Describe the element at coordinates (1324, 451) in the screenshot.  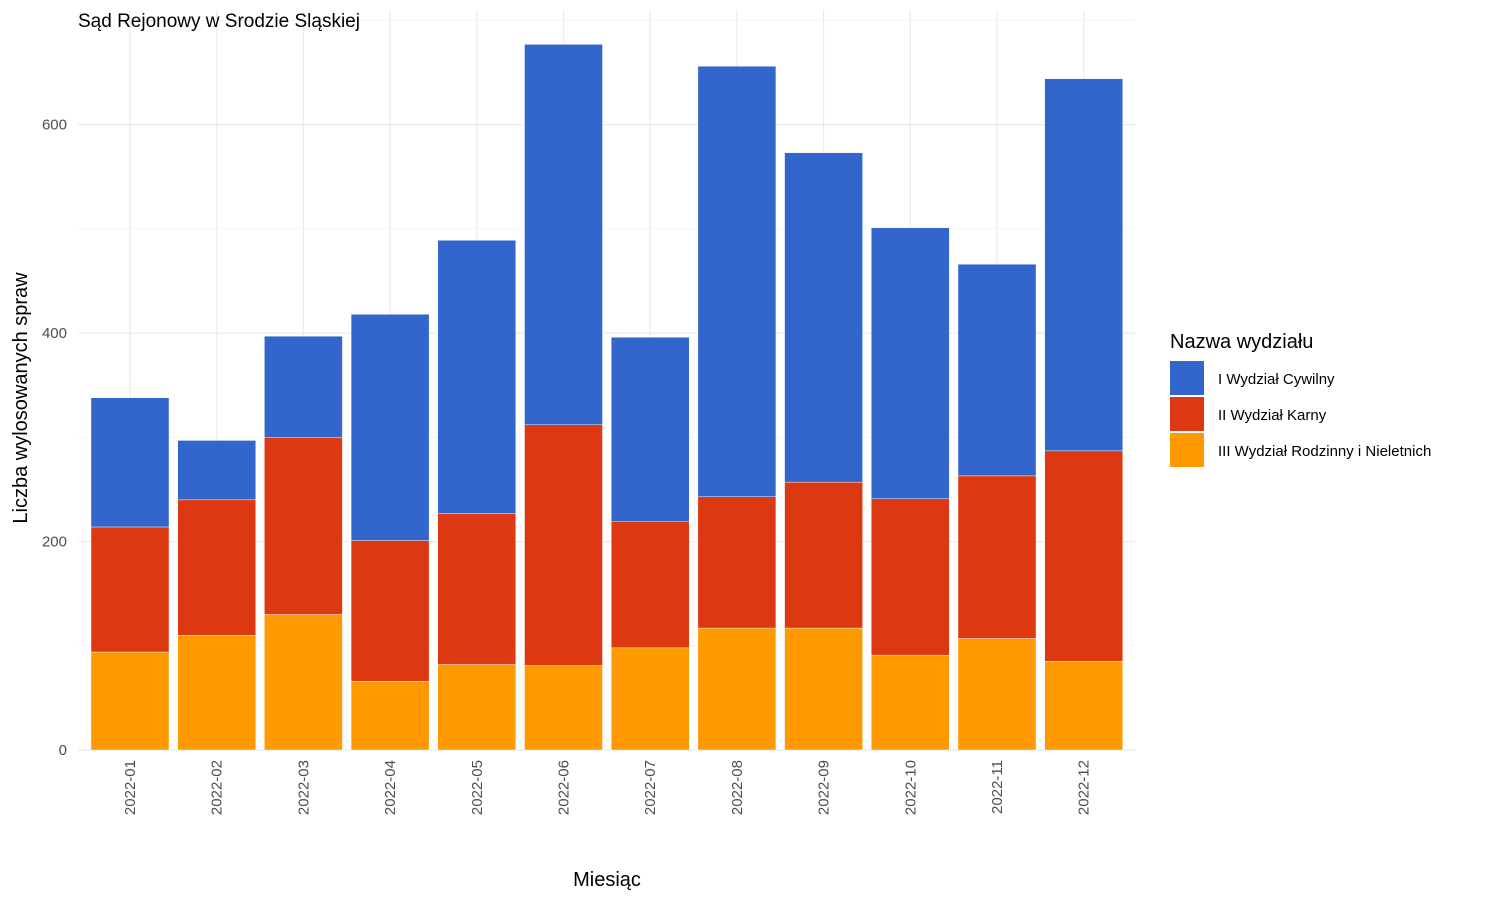
I see `legend-label: III Wydział Rodzinny i Nieletnich` at that location.